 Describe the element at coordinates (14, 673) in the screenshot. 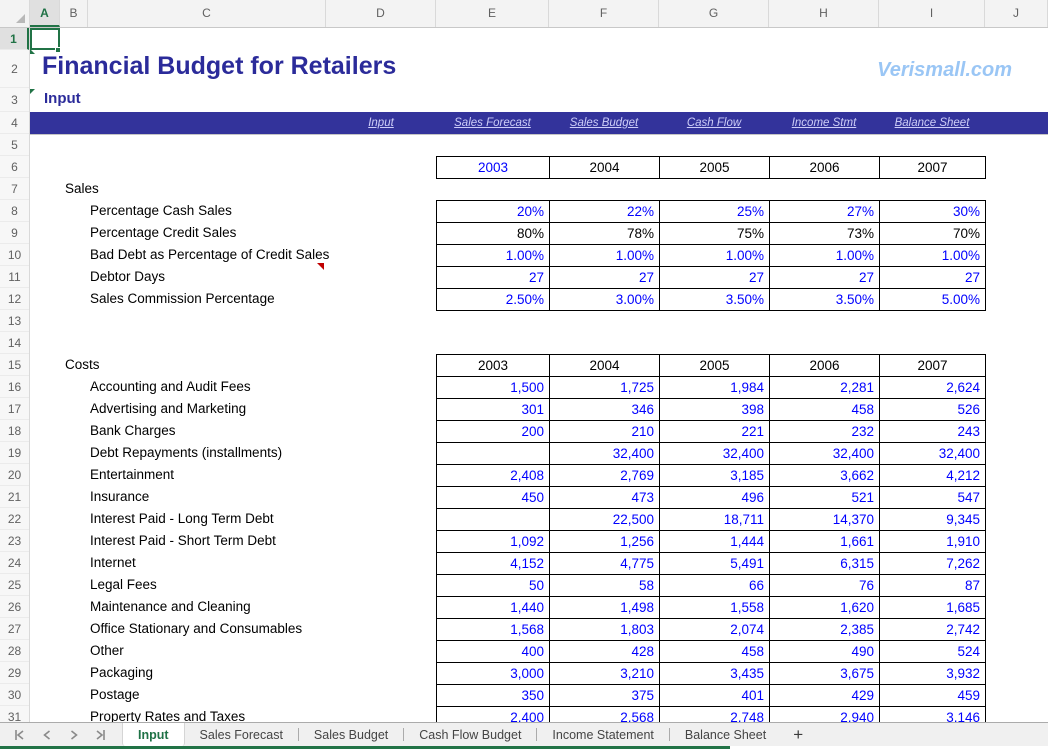

I see `row-header-29: 29` at that location.